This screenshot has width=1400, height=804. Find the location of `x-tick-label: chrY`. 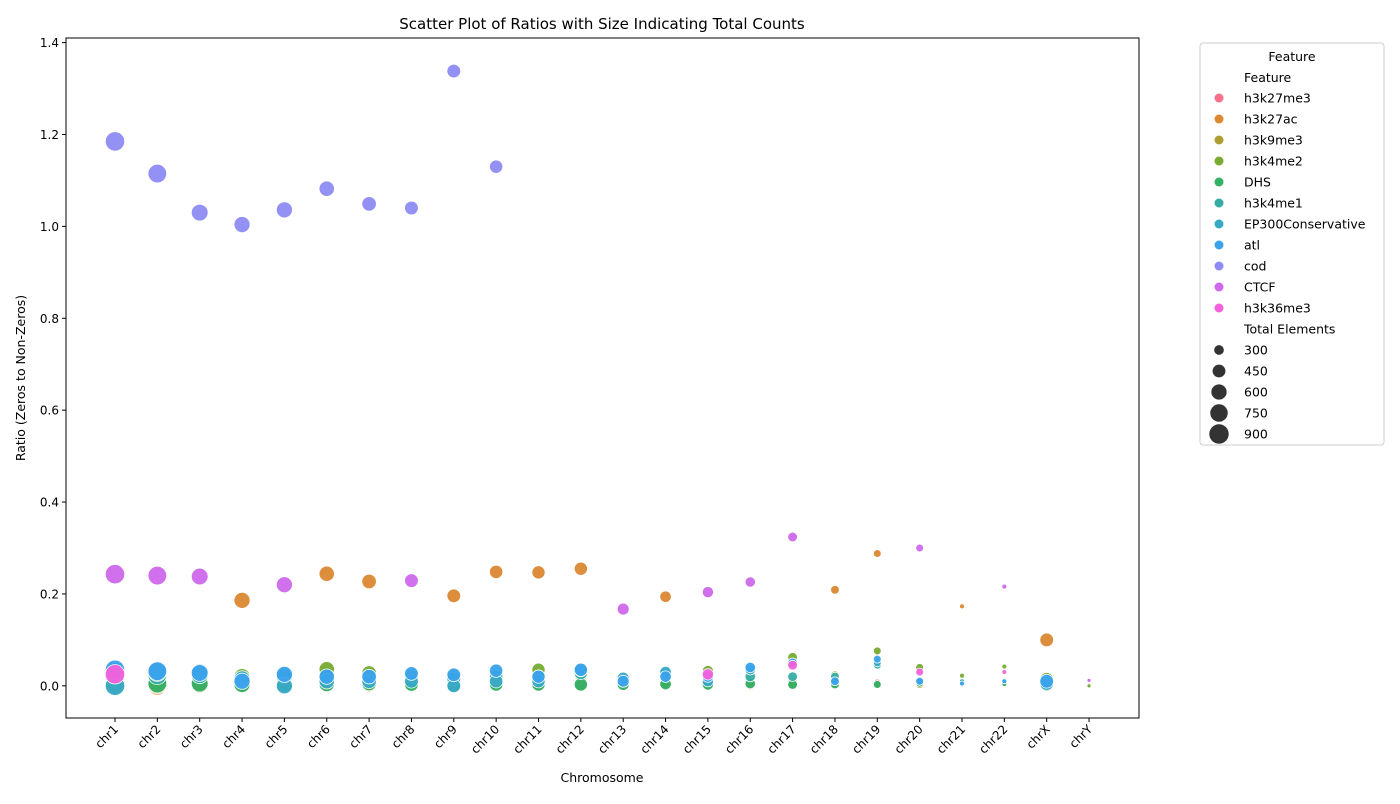

x-tick-label: chrY is located at coordinates (1081, 736).